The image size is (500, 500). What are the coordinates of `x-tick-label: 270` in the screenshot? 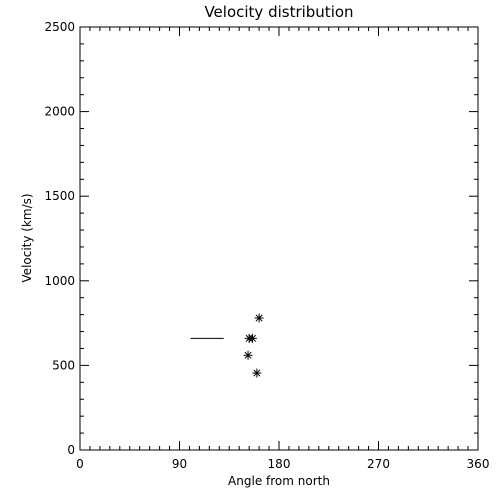 It's located at (378, 464).